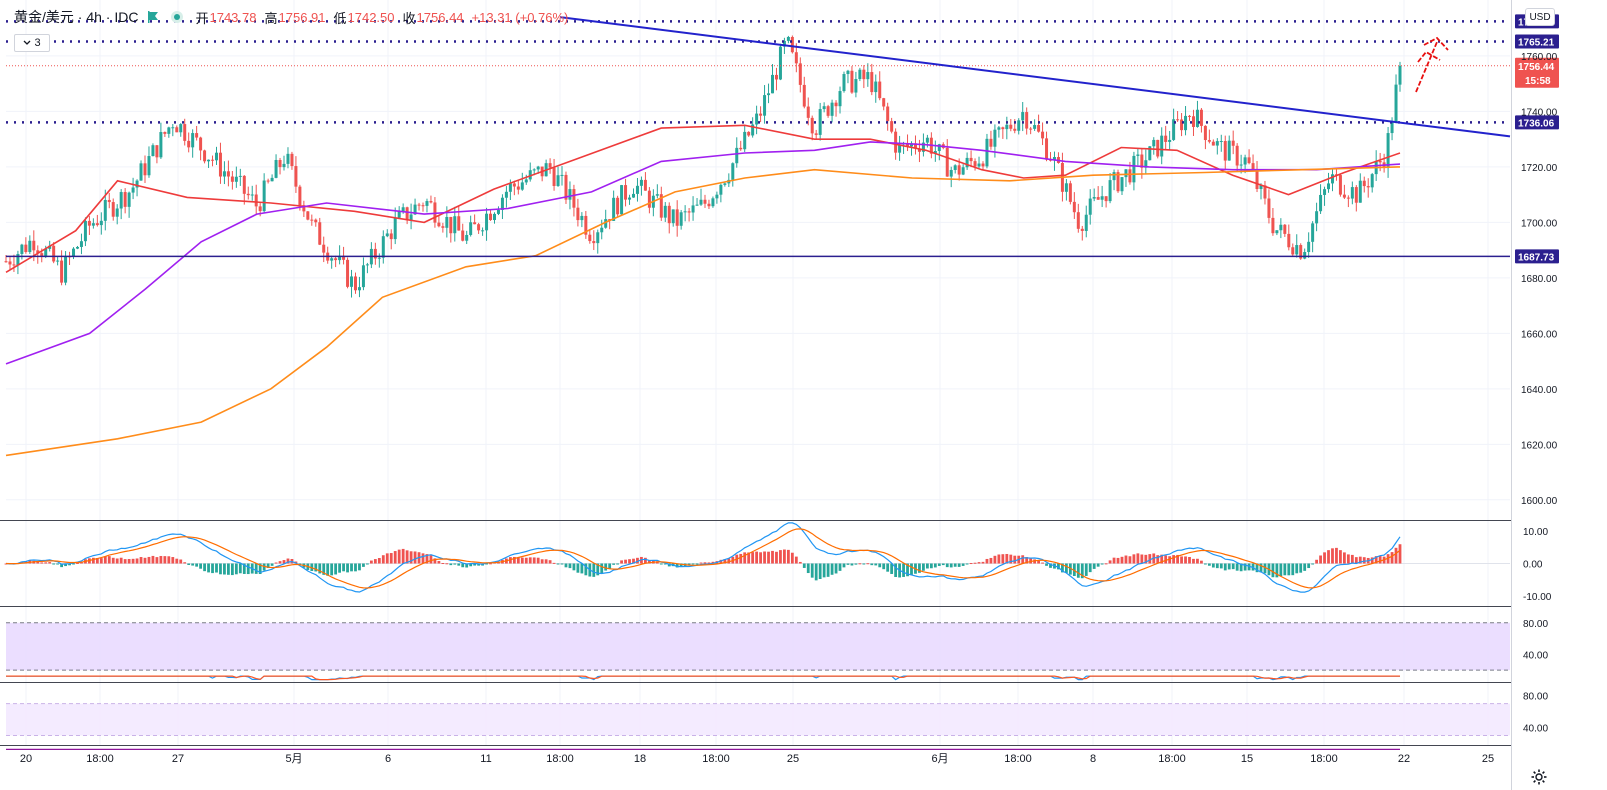 The width and height of the screenshot is (1607, 790). I want to click on x-tick-label: 25, so click(793, 759).